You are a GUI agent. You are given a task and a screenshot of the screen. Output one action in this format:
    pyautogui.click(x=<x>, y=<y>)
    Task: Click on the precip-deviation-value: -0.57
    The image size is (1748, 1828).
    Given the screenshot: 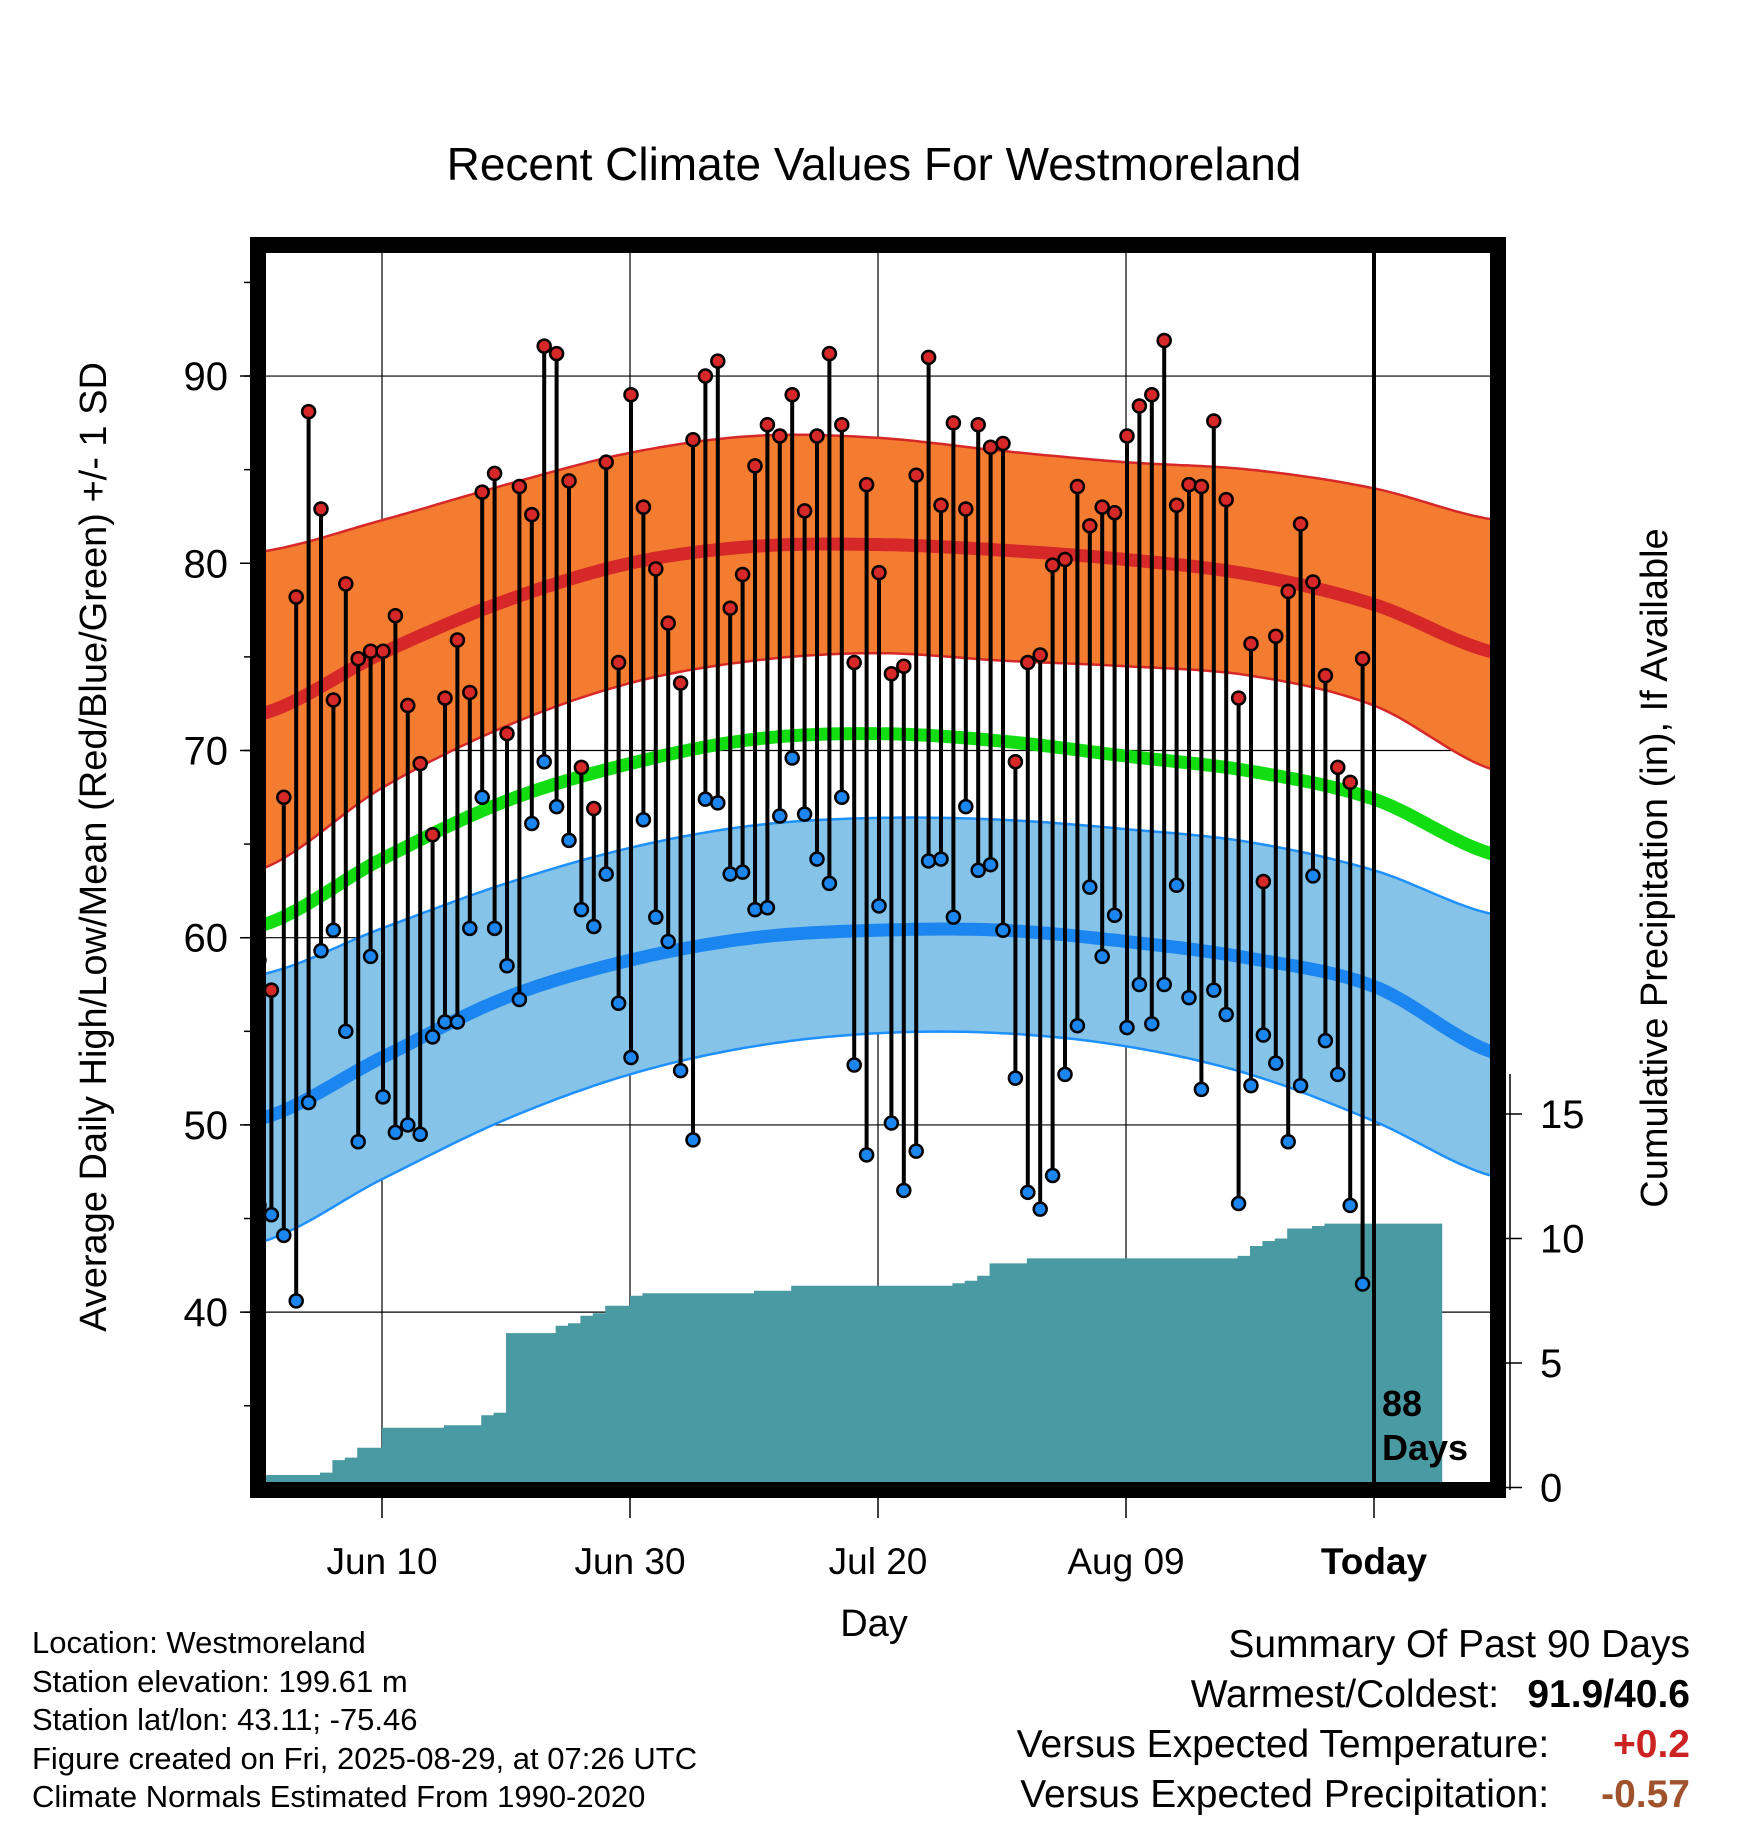 What is the action you would take?
    pyautogui.click(x=1645, y=1794)
    